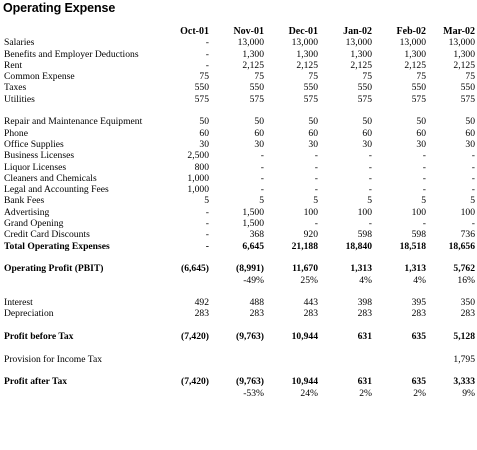 The image size is (477, 450). Describe the element at coordinates (305, 269) in the screenshot. I see `value-cell: 11,670` at that location.